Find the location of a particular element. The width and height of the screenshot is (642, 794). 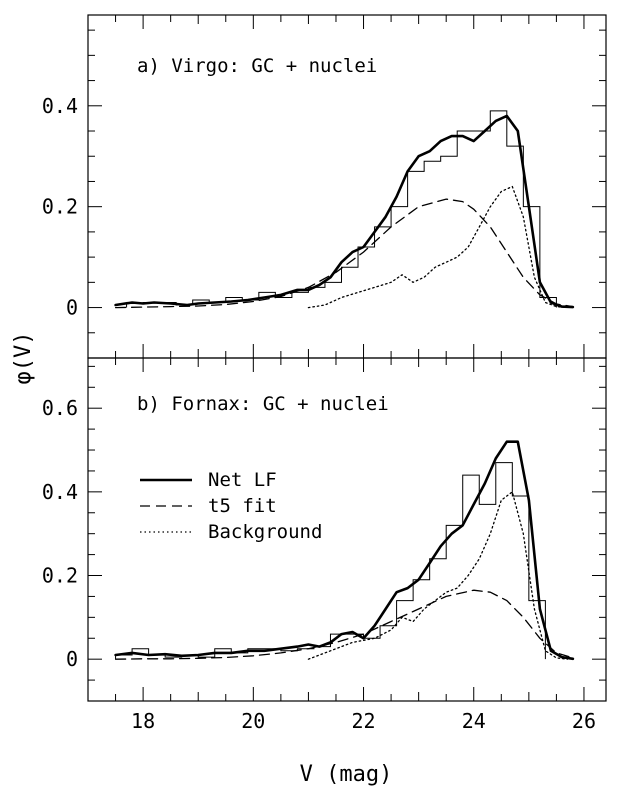

legend: Net LF t5 fit Background is located at coordinates (231, 506).